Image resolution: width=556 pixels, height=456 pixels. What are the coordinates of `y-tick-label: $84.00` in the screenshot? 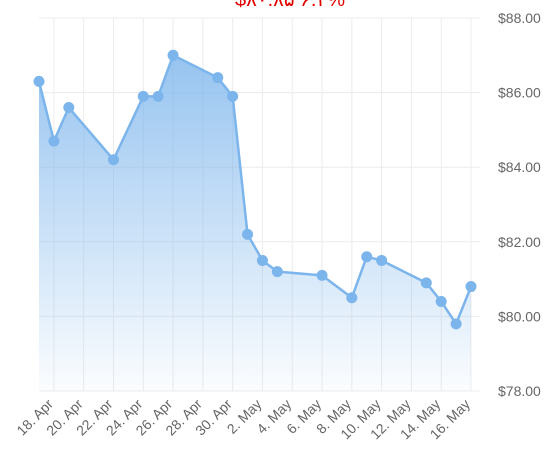 It's located at (519, 167).